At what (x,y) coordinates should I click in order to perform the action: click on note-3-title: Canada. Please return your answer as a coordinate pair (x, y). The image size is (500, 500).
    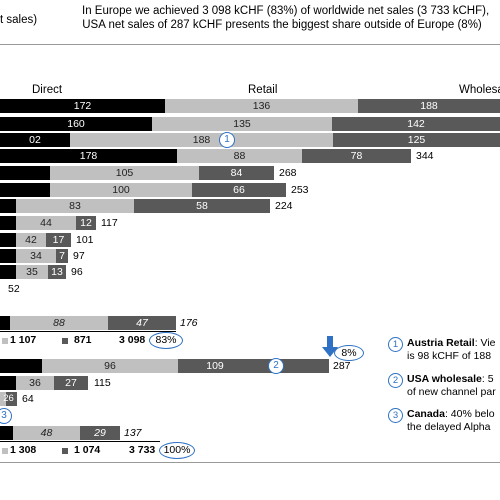
    Looking at the image, I should click on (426, 414).